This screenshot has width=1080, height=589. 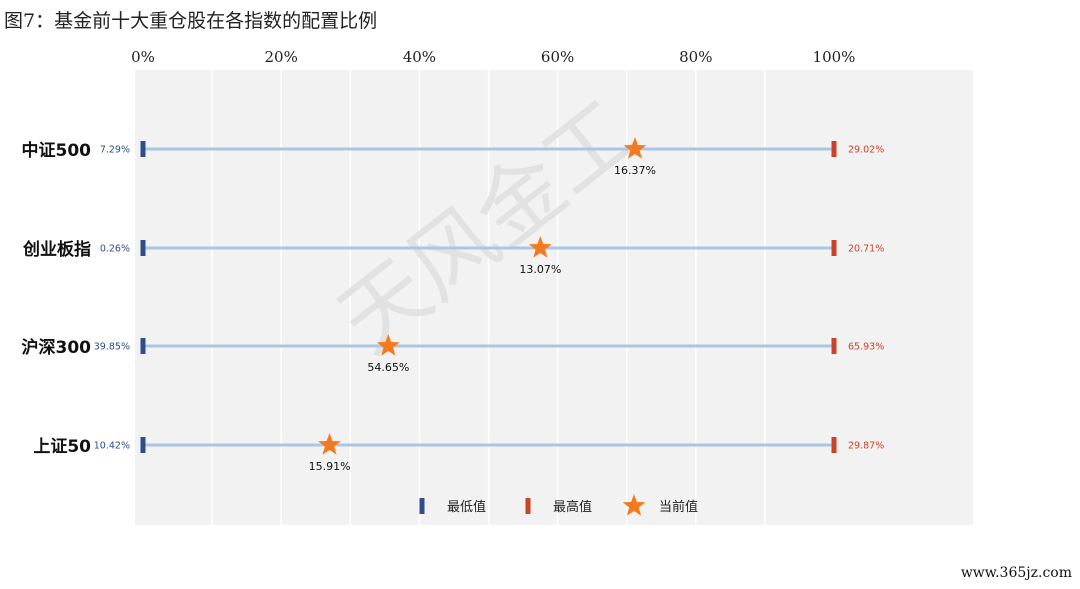 I want to click on figure-title: 图7：基金前十大重仓股在各指数的配置比例, so click(x=191, y=21).